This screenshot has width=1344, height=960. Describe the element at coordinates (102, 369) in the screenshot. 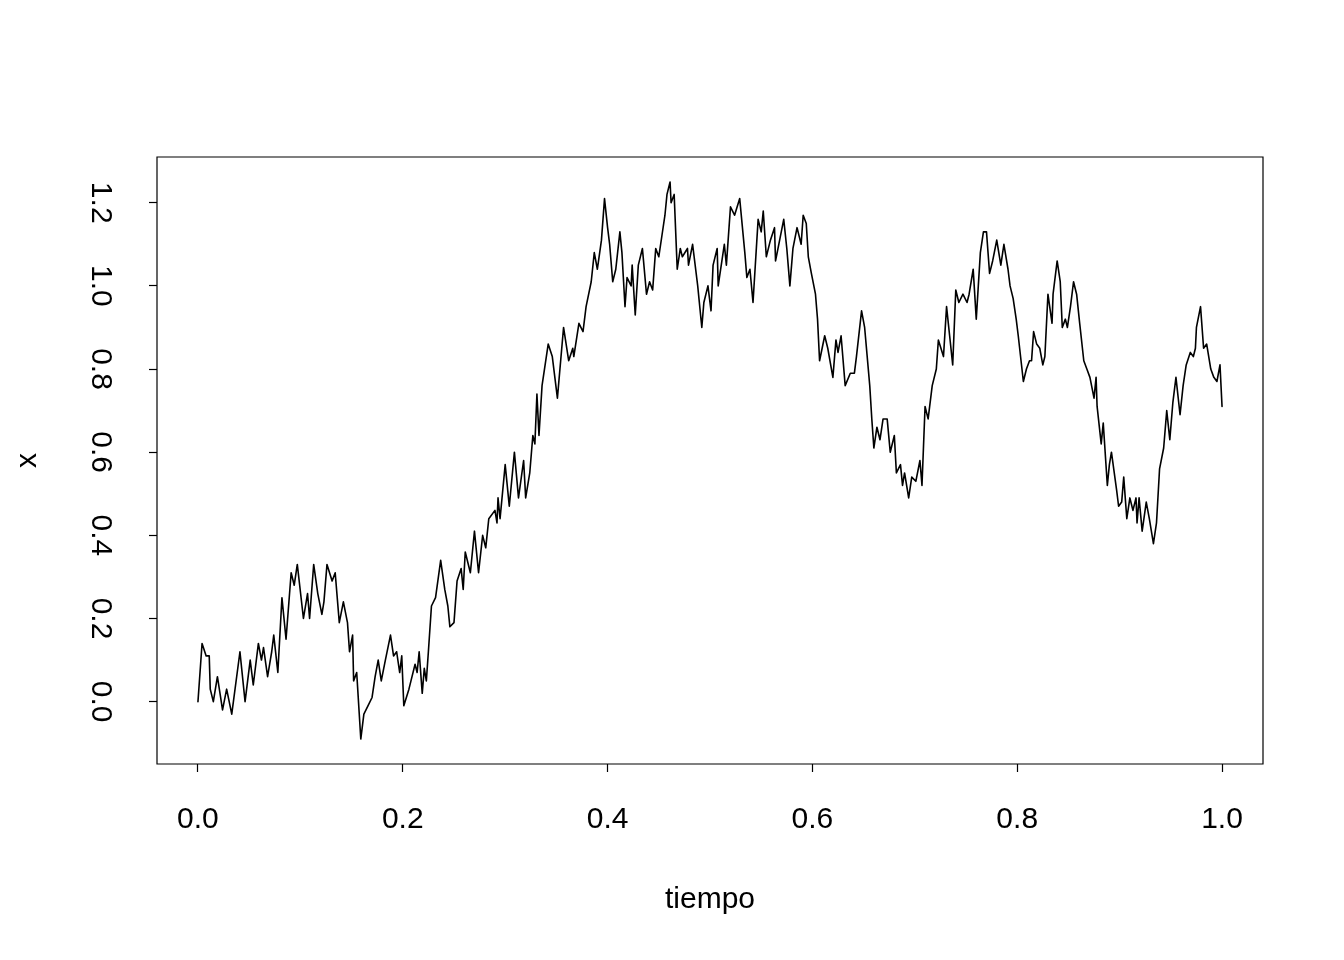

I see `y-tick-label: 0.8` at that location.